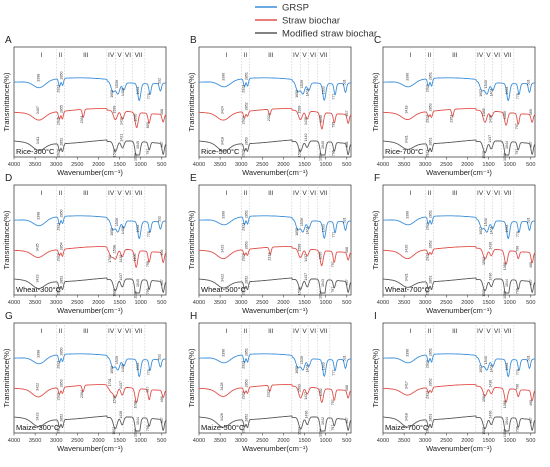 The height and width of the screenshot is (467, 550). What do you see at coordinates (347, 145) in the screenshot?
I see `peak-label: 468` at bounding box center [347, 145].